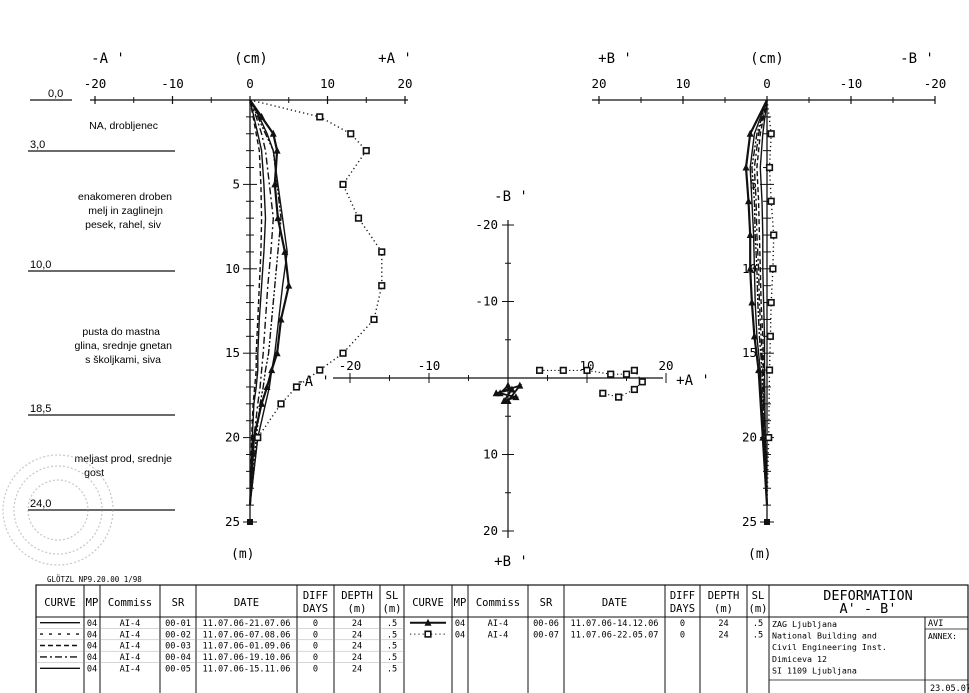 This screenshot has height=693, width=969. Describe the element at coordinates (868, 609) in the screenshot. I see `title-block-subtitle: A' - B'` at that location.